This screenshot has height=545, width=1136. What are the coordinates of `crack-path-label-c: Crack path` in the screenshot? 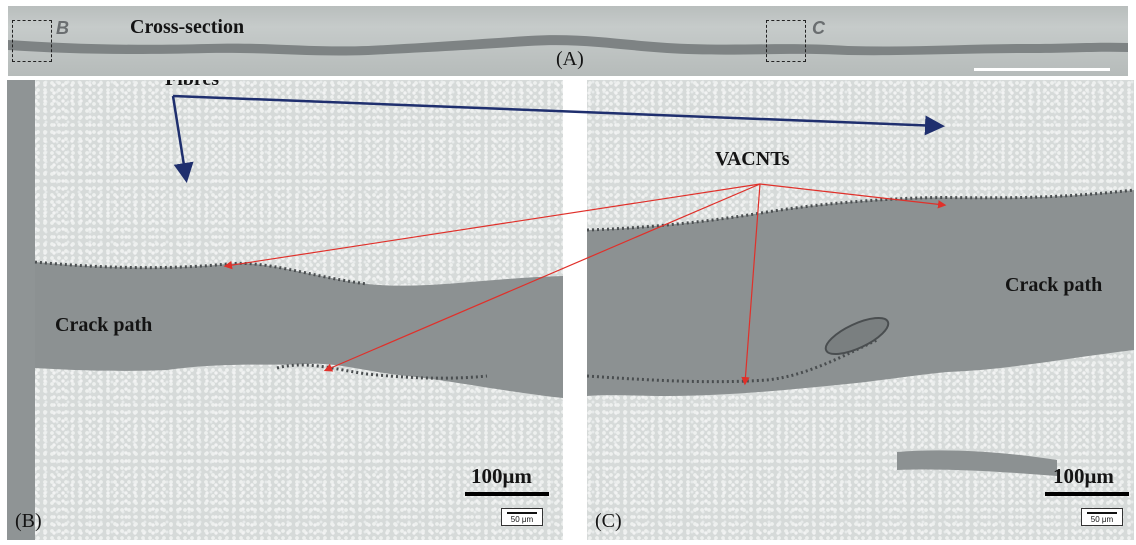 It's located at (1054, 285).